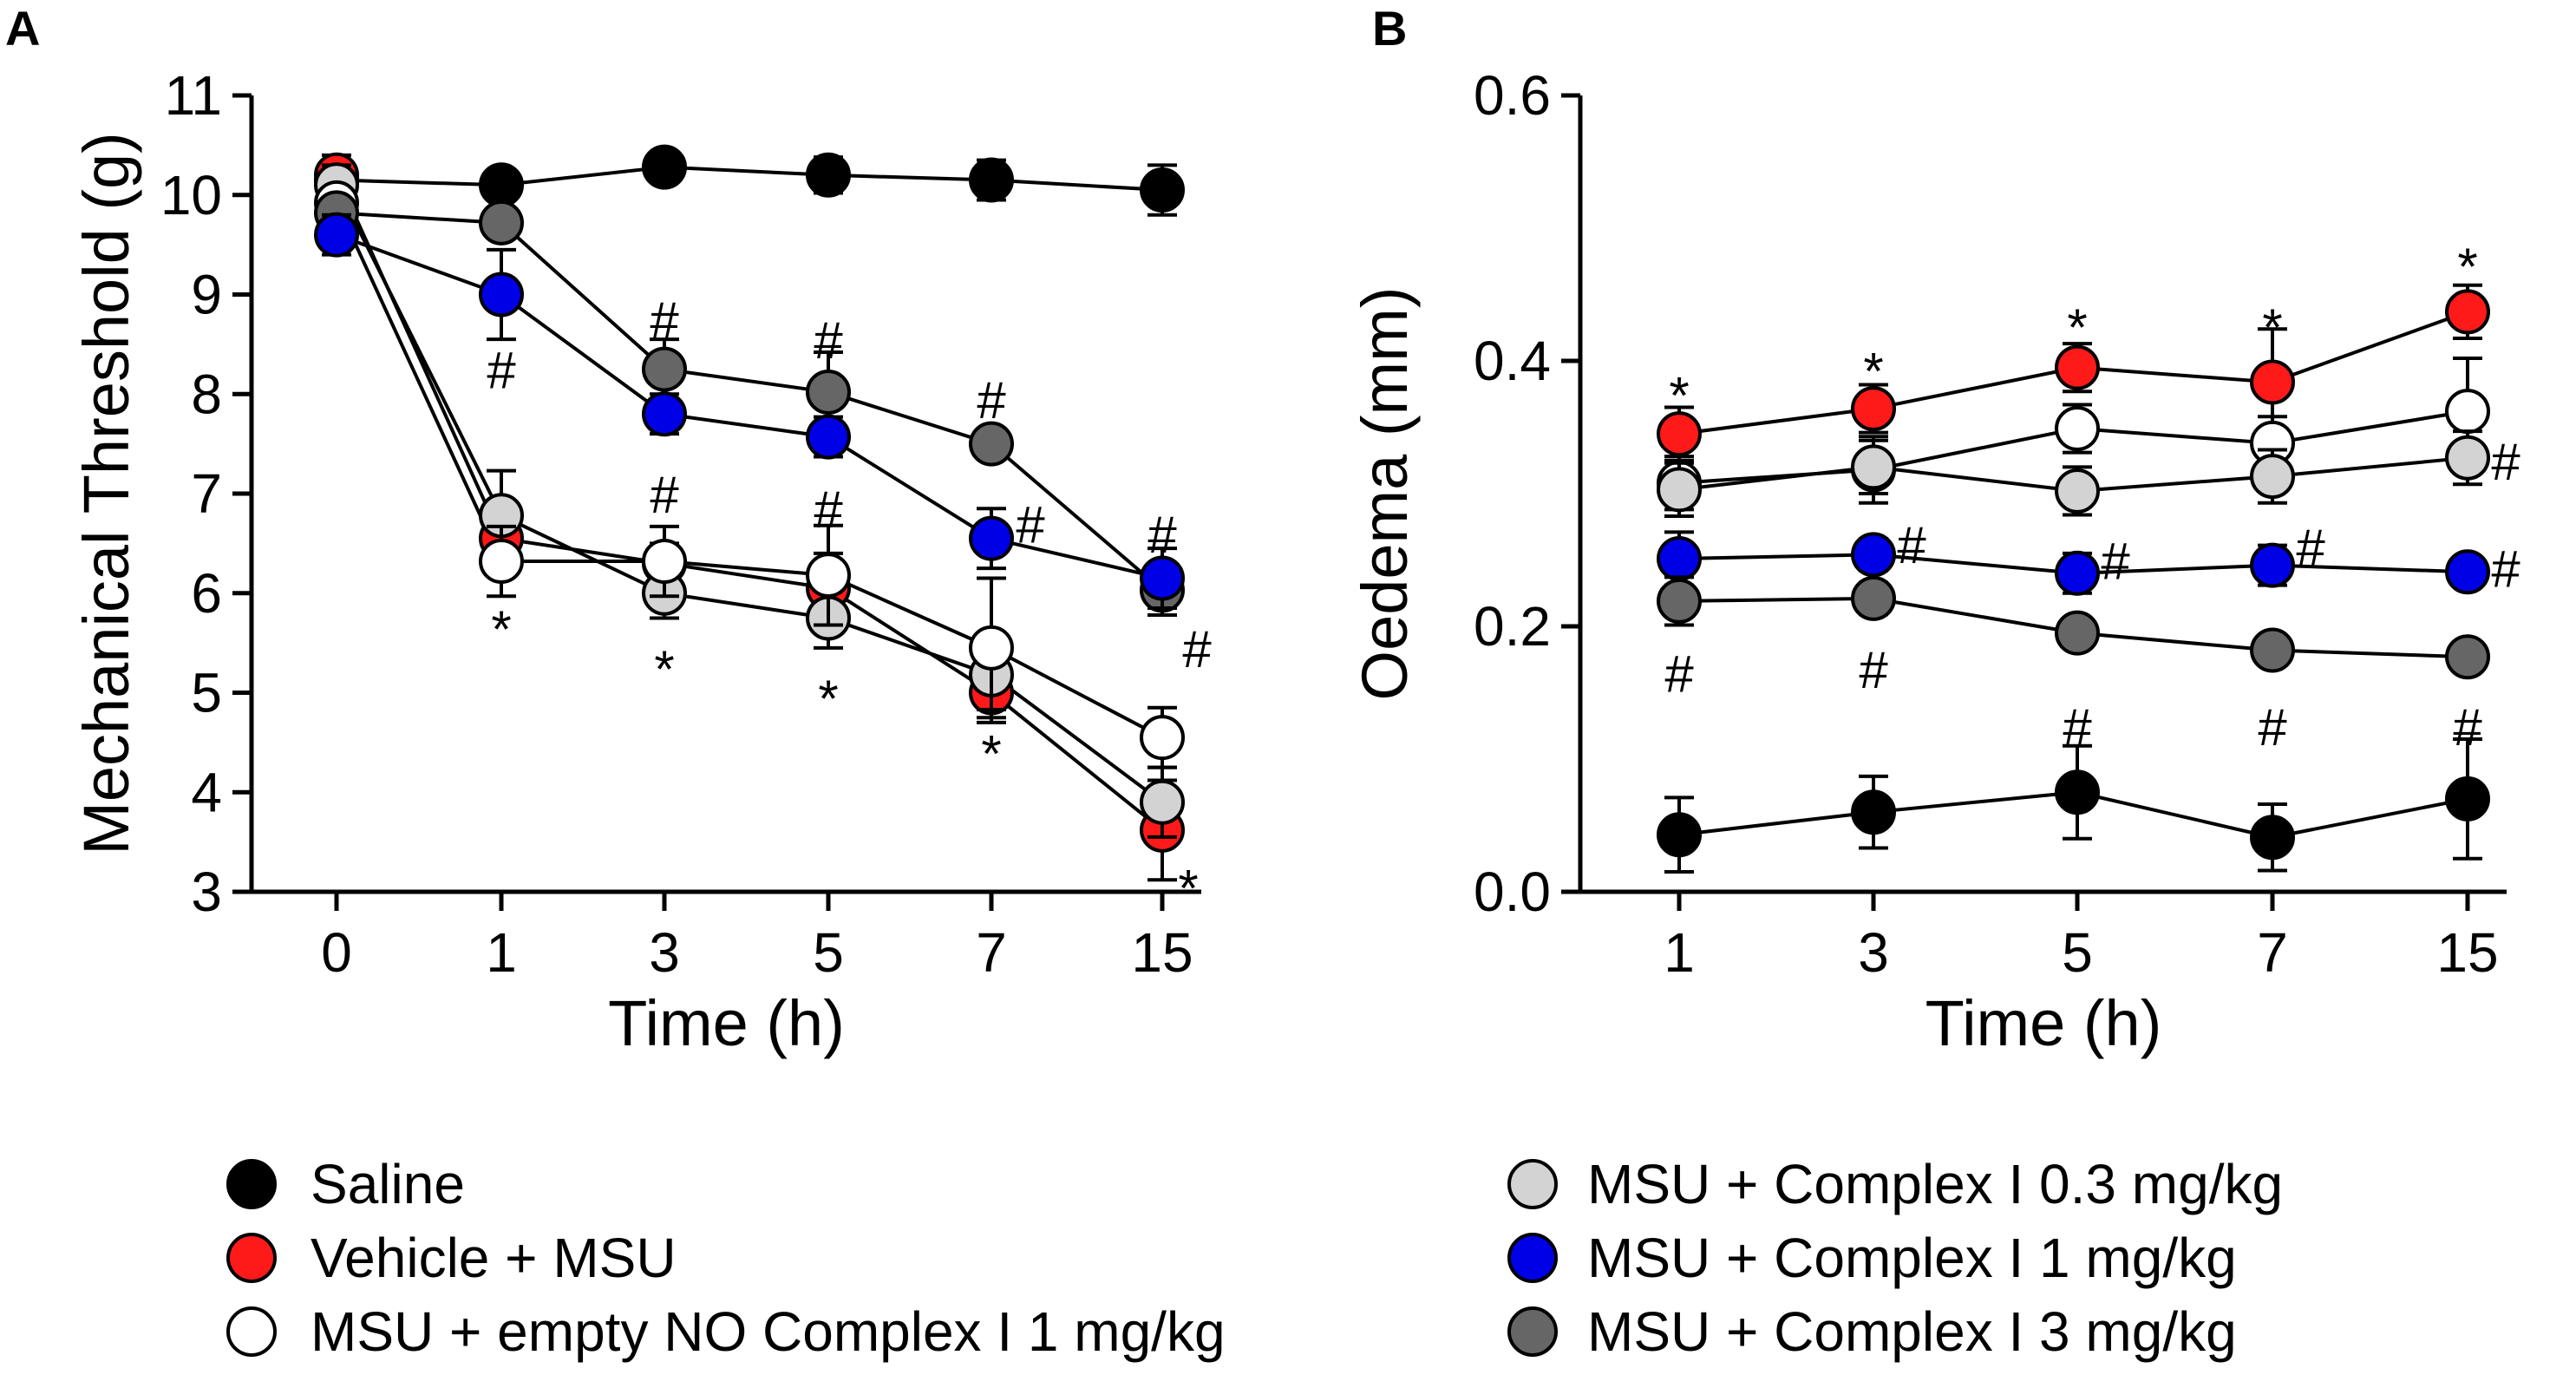 Image resolution: width=2576 pixels, height=1388 pixels. Describe the element at coordinates (206, 693) in the screenshot. I see `panel-a-y-tick-label: 5` at that location.